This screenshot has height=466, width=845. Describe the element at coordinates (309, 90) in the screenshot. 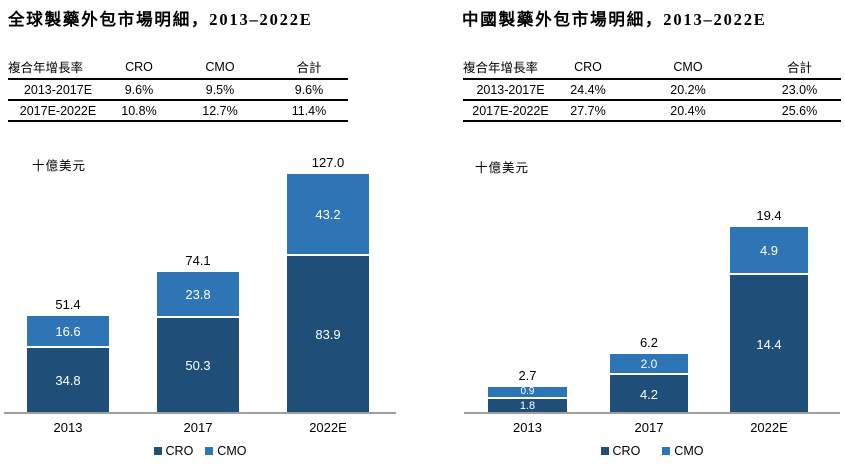

I see `cell-total: 9.6%` at that location.